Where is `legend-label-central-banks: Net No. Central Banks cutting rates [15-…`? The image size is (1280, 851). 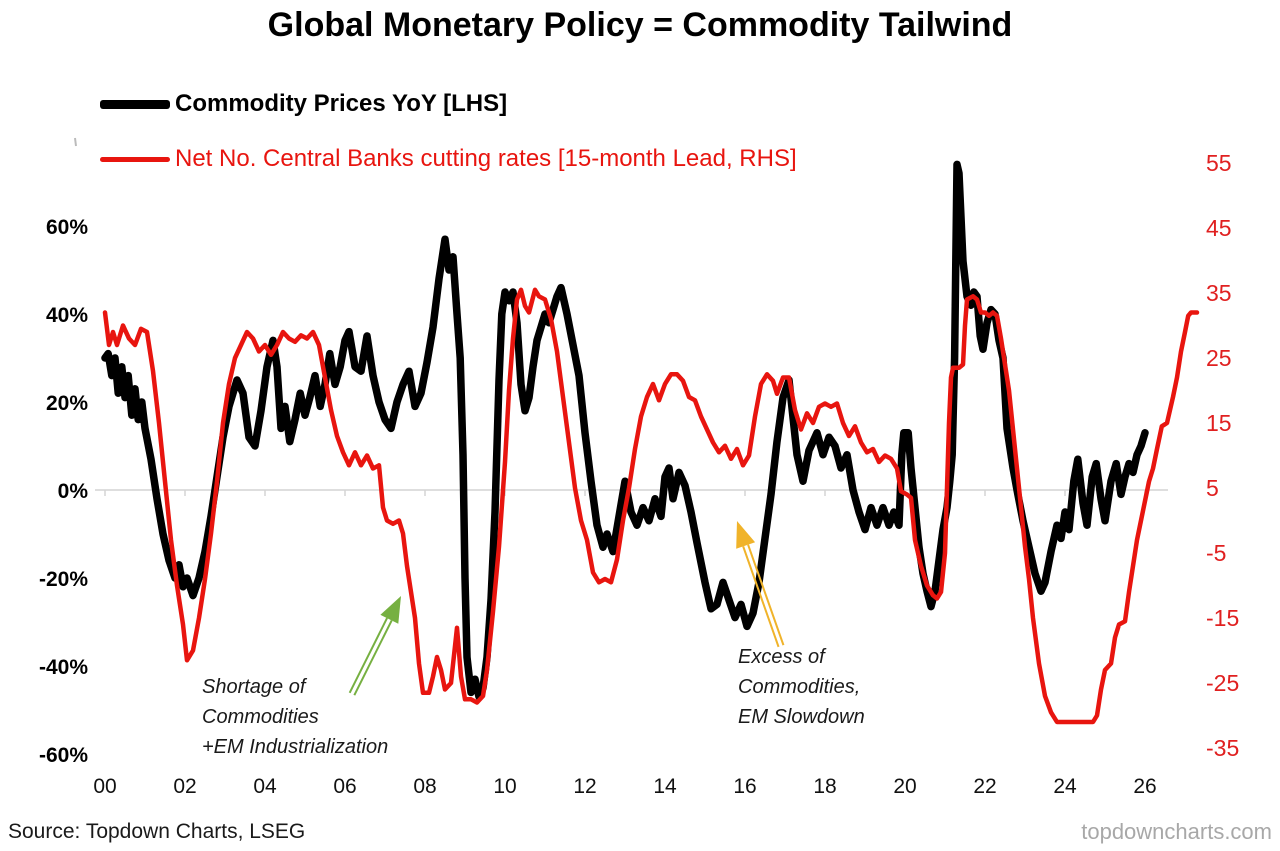 legend-label-central-banks: Net No. Central Banks cutting rates [15-… is located at coordinates (486, 158).